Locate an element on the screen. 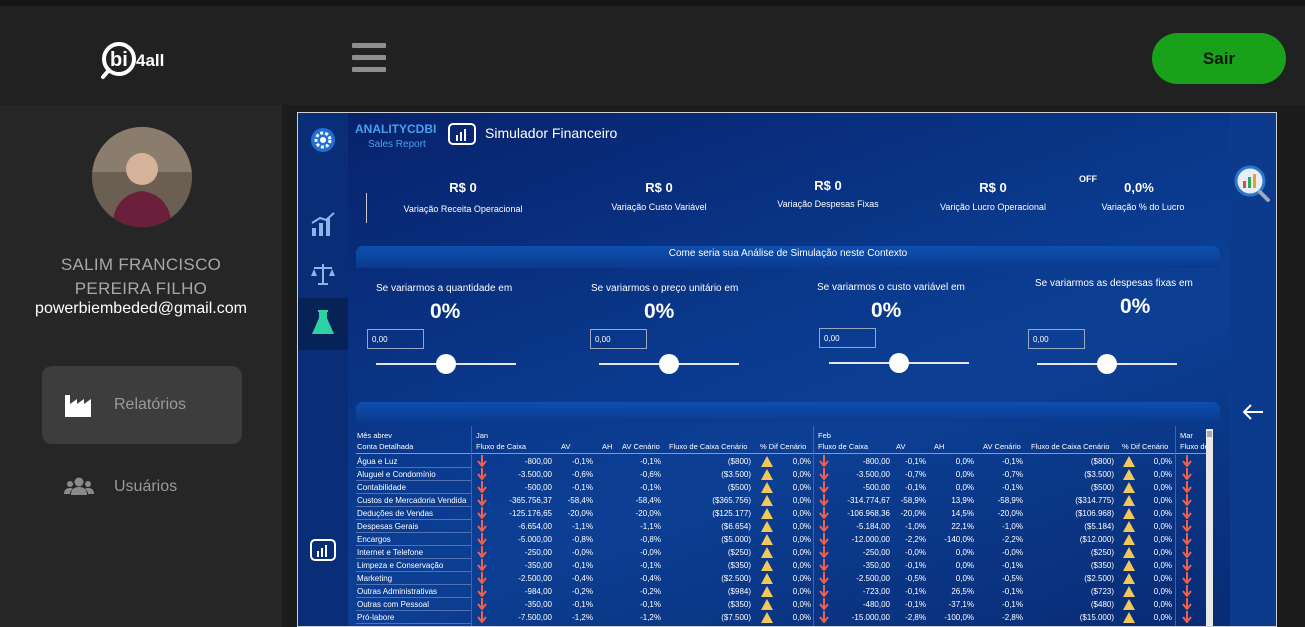 The image size is (1305, 627). jan-col-0: -2.500,00 is located at coordinates (535, 578).